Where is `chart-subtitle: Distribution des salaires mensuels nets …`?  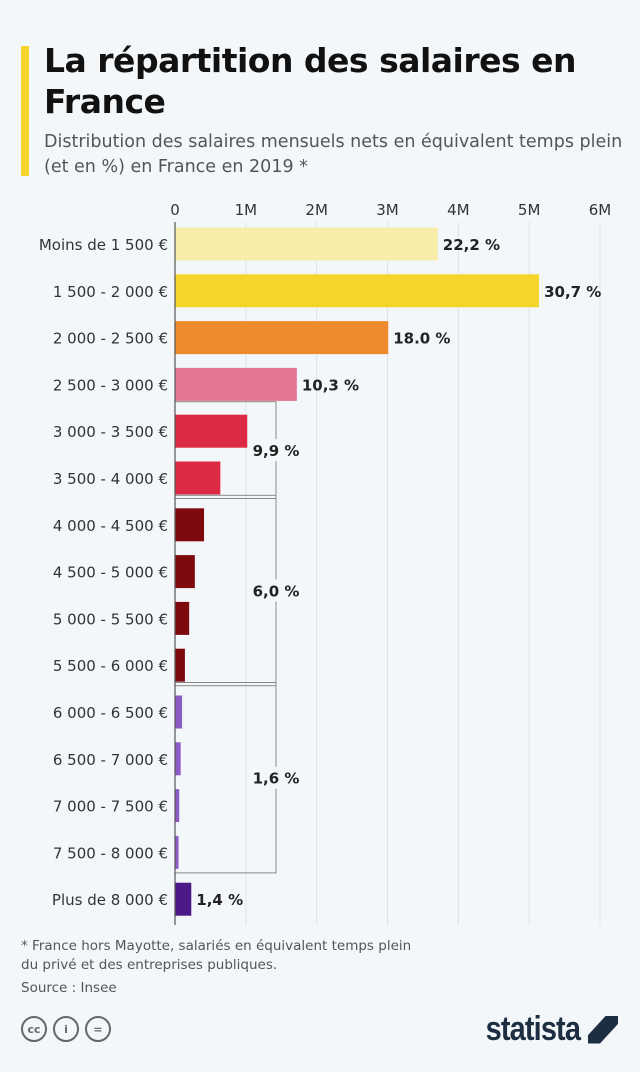
chart-subtitle: Distribution des salaires mensuels nets … is located at coordinates (333, 154).